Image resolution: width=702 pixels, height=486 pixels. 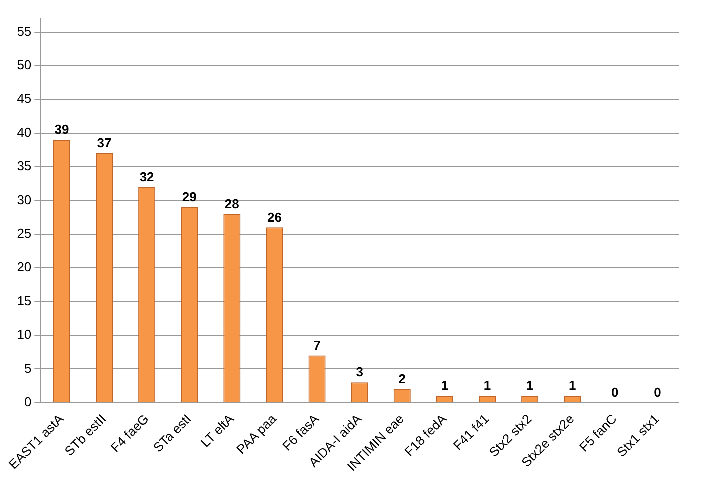 I want to click on y-tick-label: 20, so click(x=24, y=267).